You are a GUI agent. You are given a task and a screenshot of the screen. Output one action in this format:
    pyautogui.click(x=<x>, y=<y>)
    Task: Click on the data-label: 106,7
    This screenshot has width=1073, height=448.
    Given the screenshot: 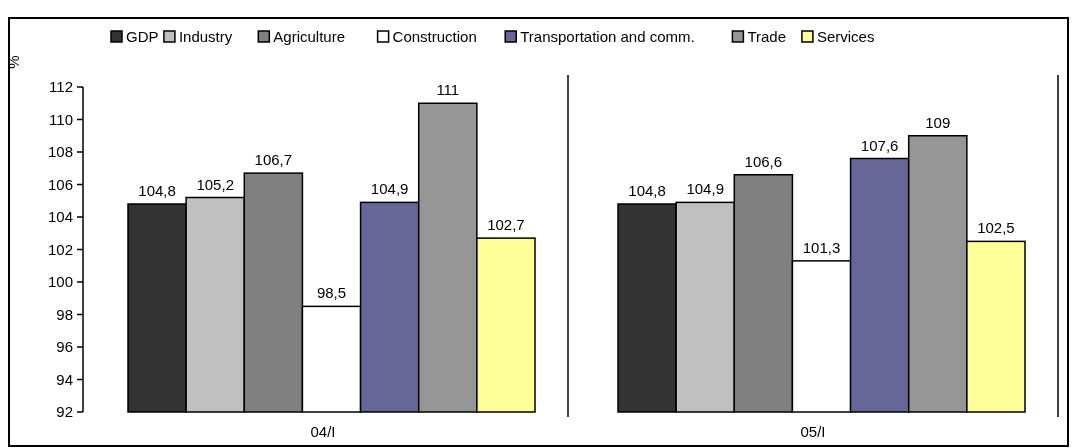 What is the action you would take?
    pyautogui.click(x=273, y=160)
    